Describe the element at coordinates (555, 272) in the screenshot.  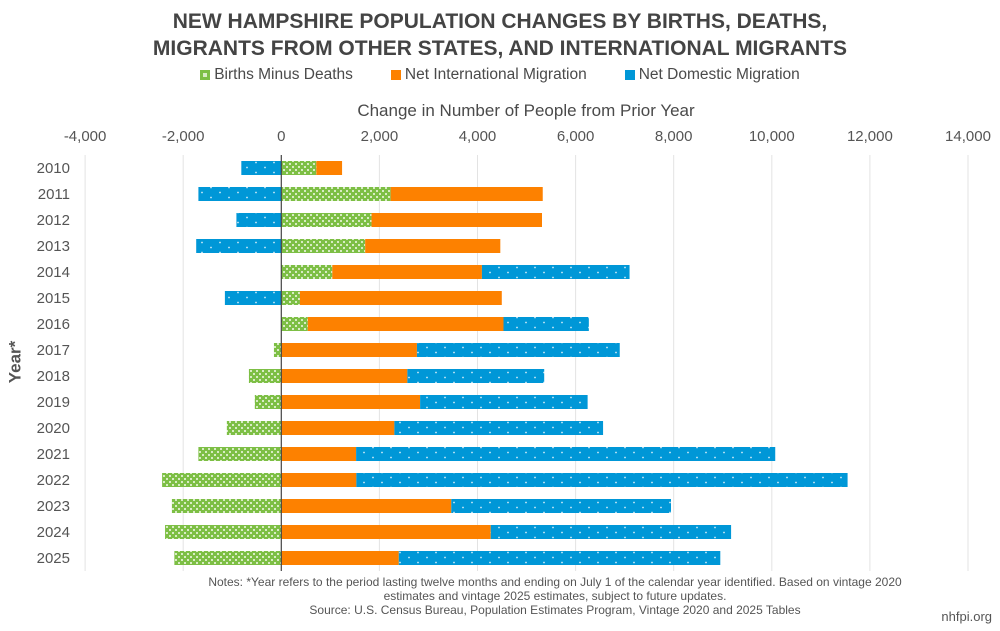
I see `bar-net-domestic-migration-2014` at that location.